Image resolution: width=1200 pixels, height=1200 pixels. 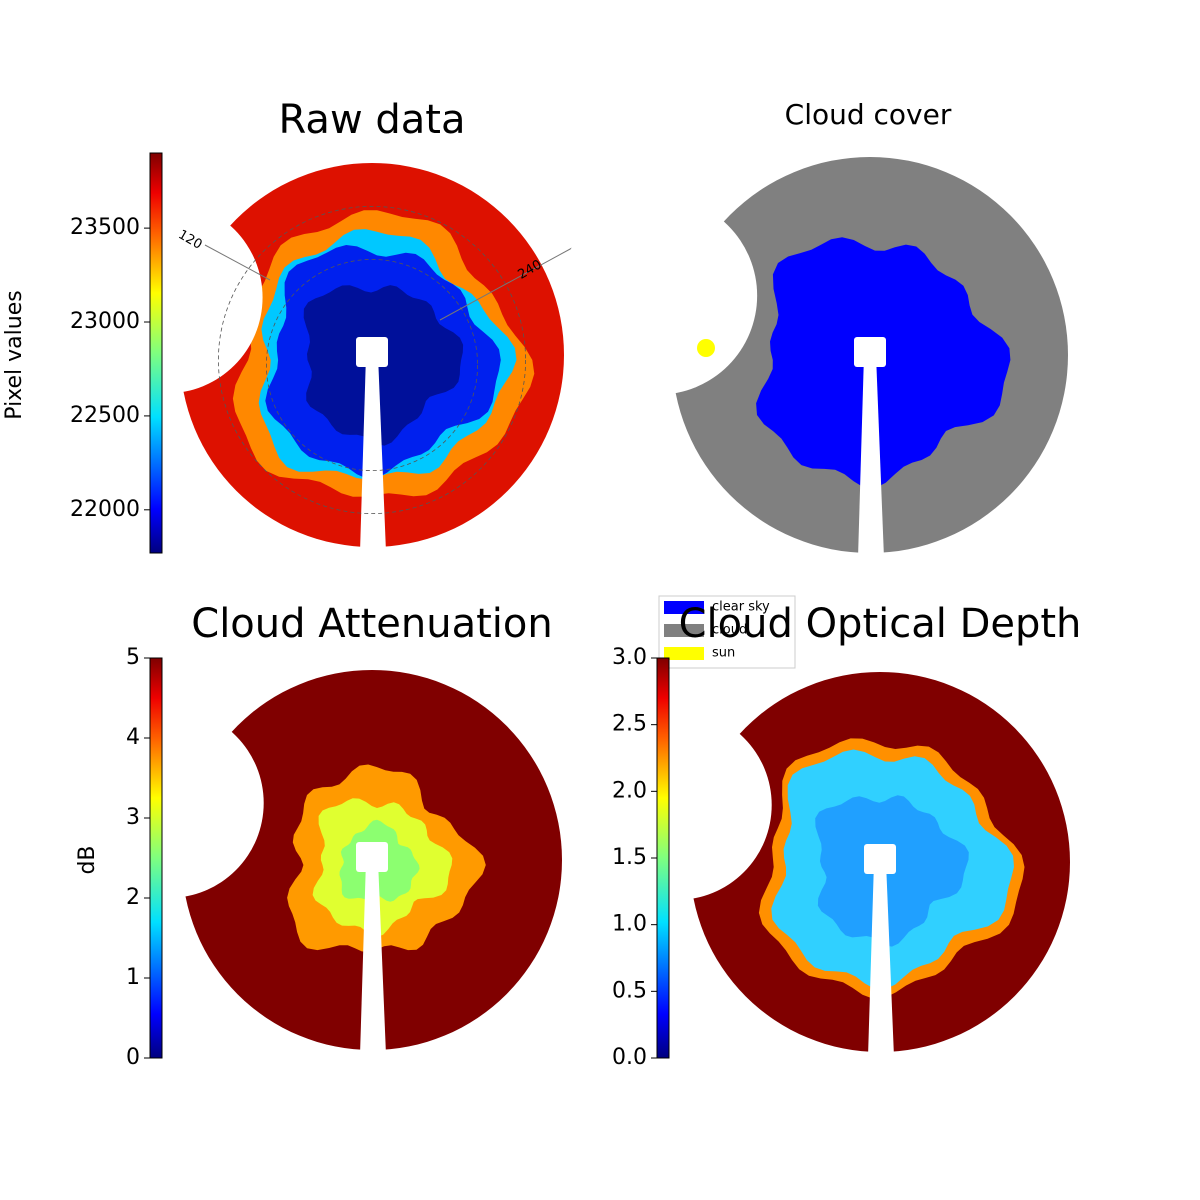 I want to click on colorbar-tick-label: 2.5, so click(x=629, y=724).